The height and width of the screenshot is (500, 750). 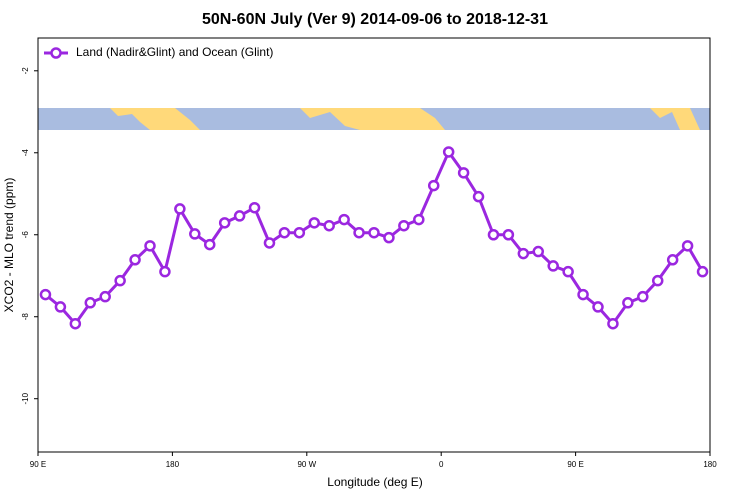 What do you see at coordinates (306, 464) in the screenshot?
I see `x-tick-label: 90 W` at bounding box center [306, 464].